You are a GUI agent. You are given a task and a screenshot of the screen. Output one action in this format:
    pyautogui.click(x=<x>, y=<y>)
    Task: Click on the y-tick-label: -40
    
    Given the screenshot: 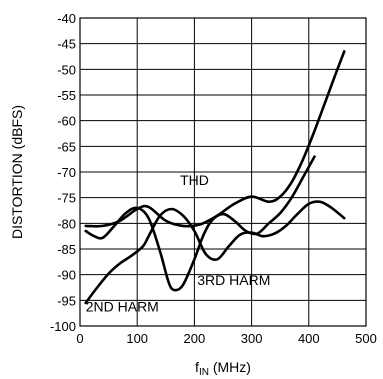 What is the action you would take?
    pyautogui.click(x=66, y=18)
    